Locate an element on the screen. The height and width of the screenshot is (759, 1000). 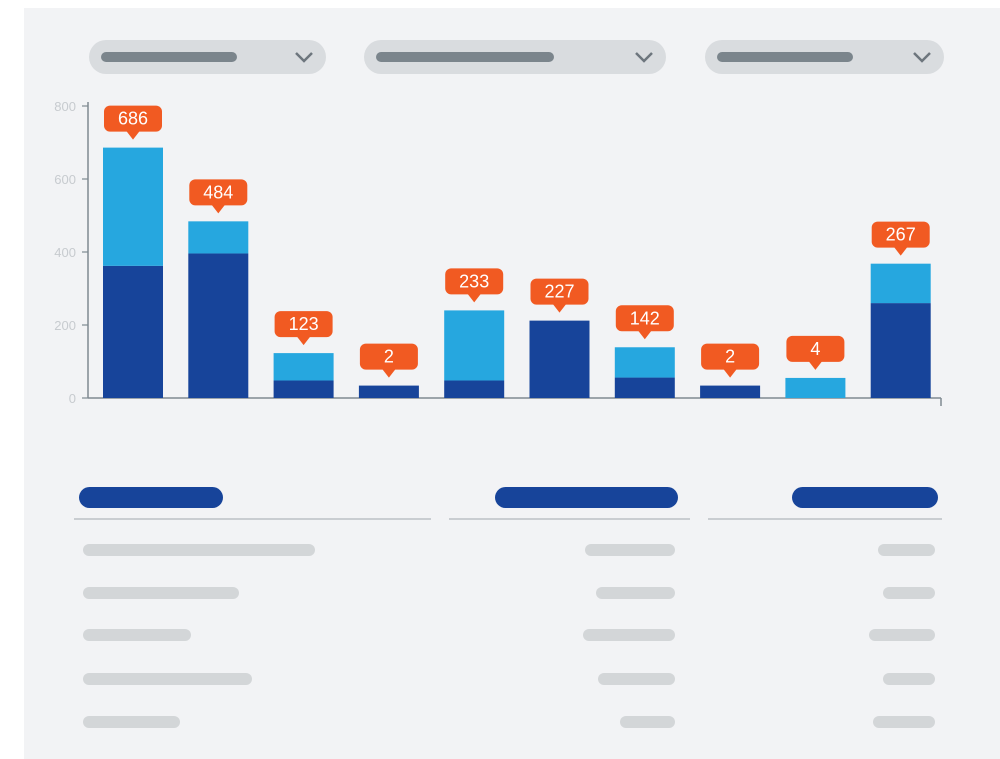
callout-value: 484 is located at coordinates (218, 192).